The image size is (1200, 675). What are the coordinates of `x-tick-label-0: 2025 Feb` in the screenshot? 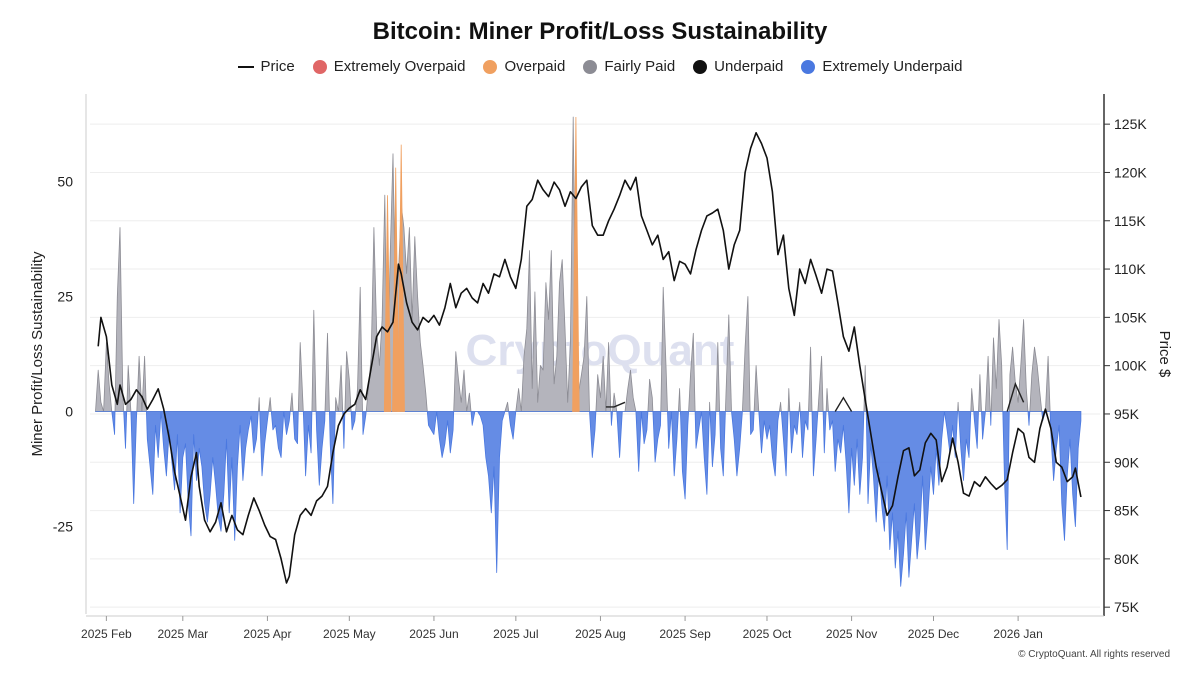 It's located at (106, 634).